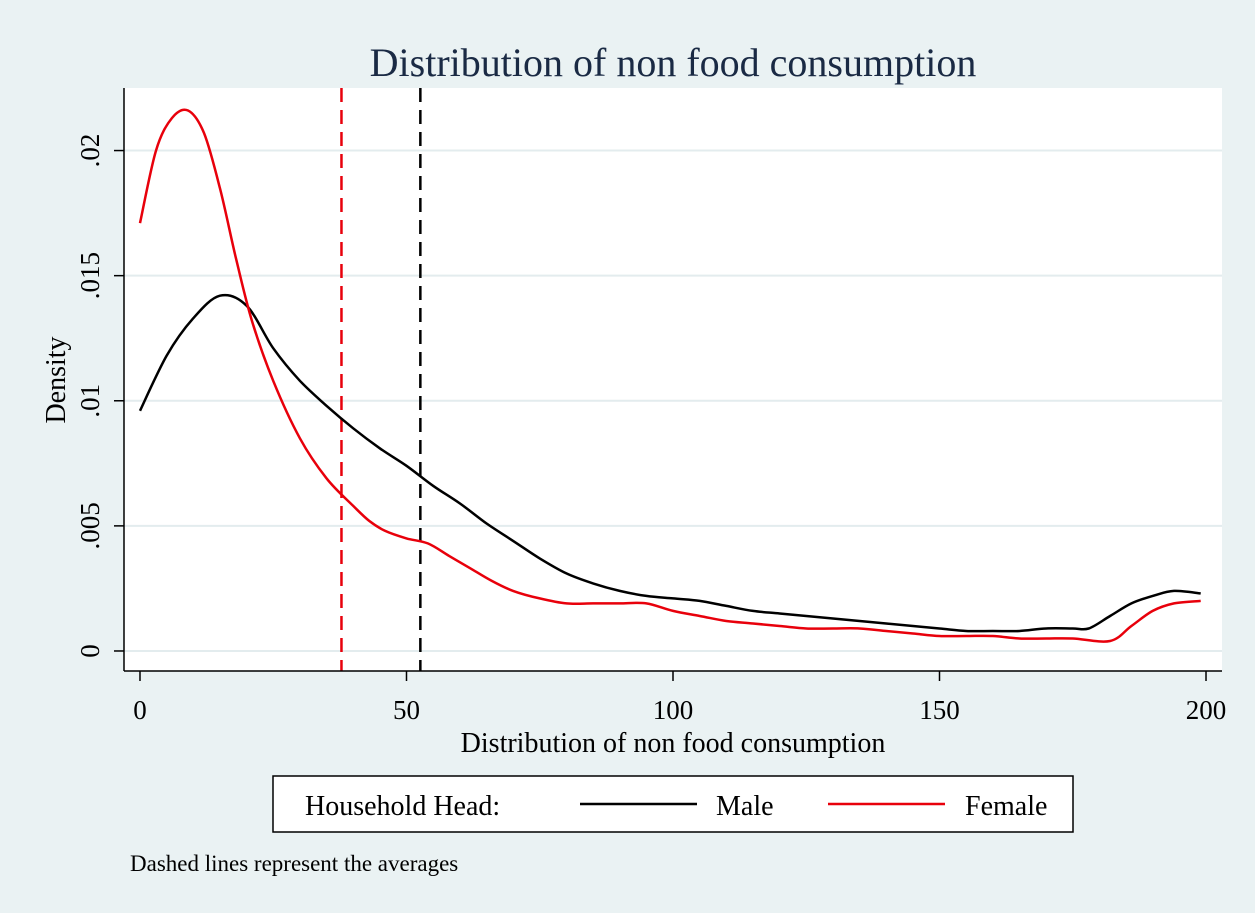  Describe the element at coordinates (673, 804) in the screenshot. I see `legend: Household Head: Male Female` at that location.